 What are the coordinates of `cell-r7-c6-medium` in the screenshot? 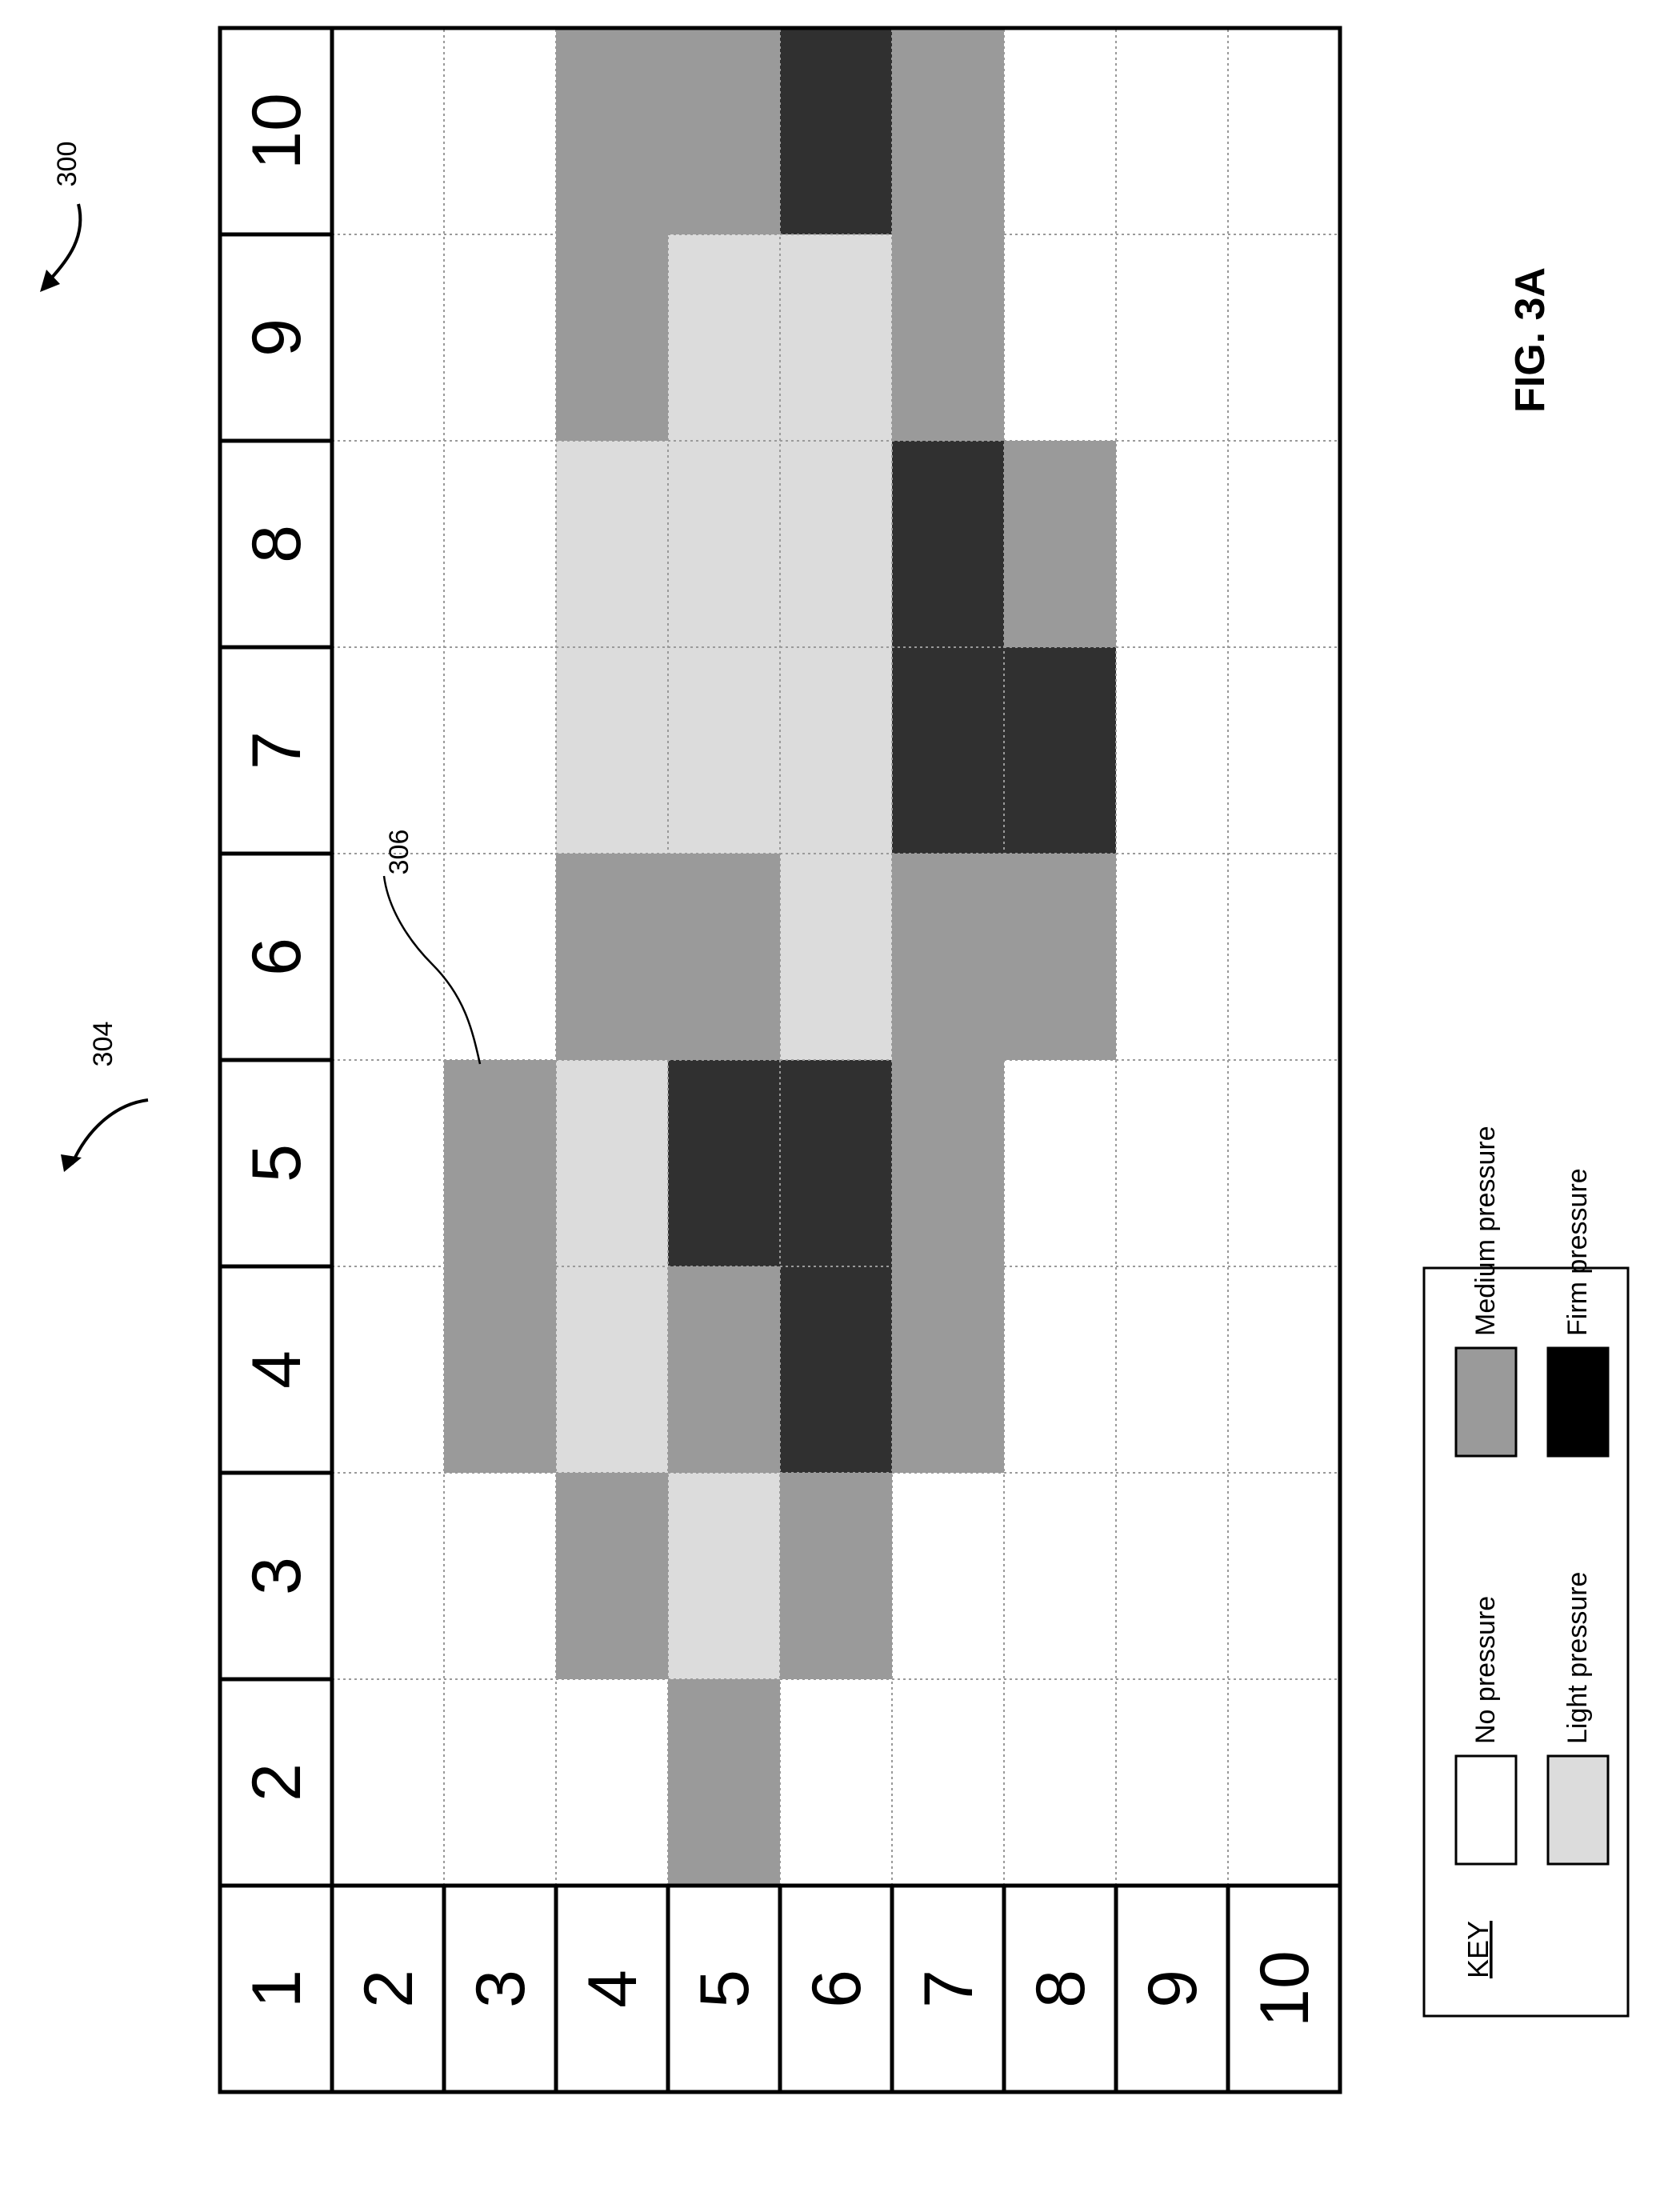 It's located at (948, 957).